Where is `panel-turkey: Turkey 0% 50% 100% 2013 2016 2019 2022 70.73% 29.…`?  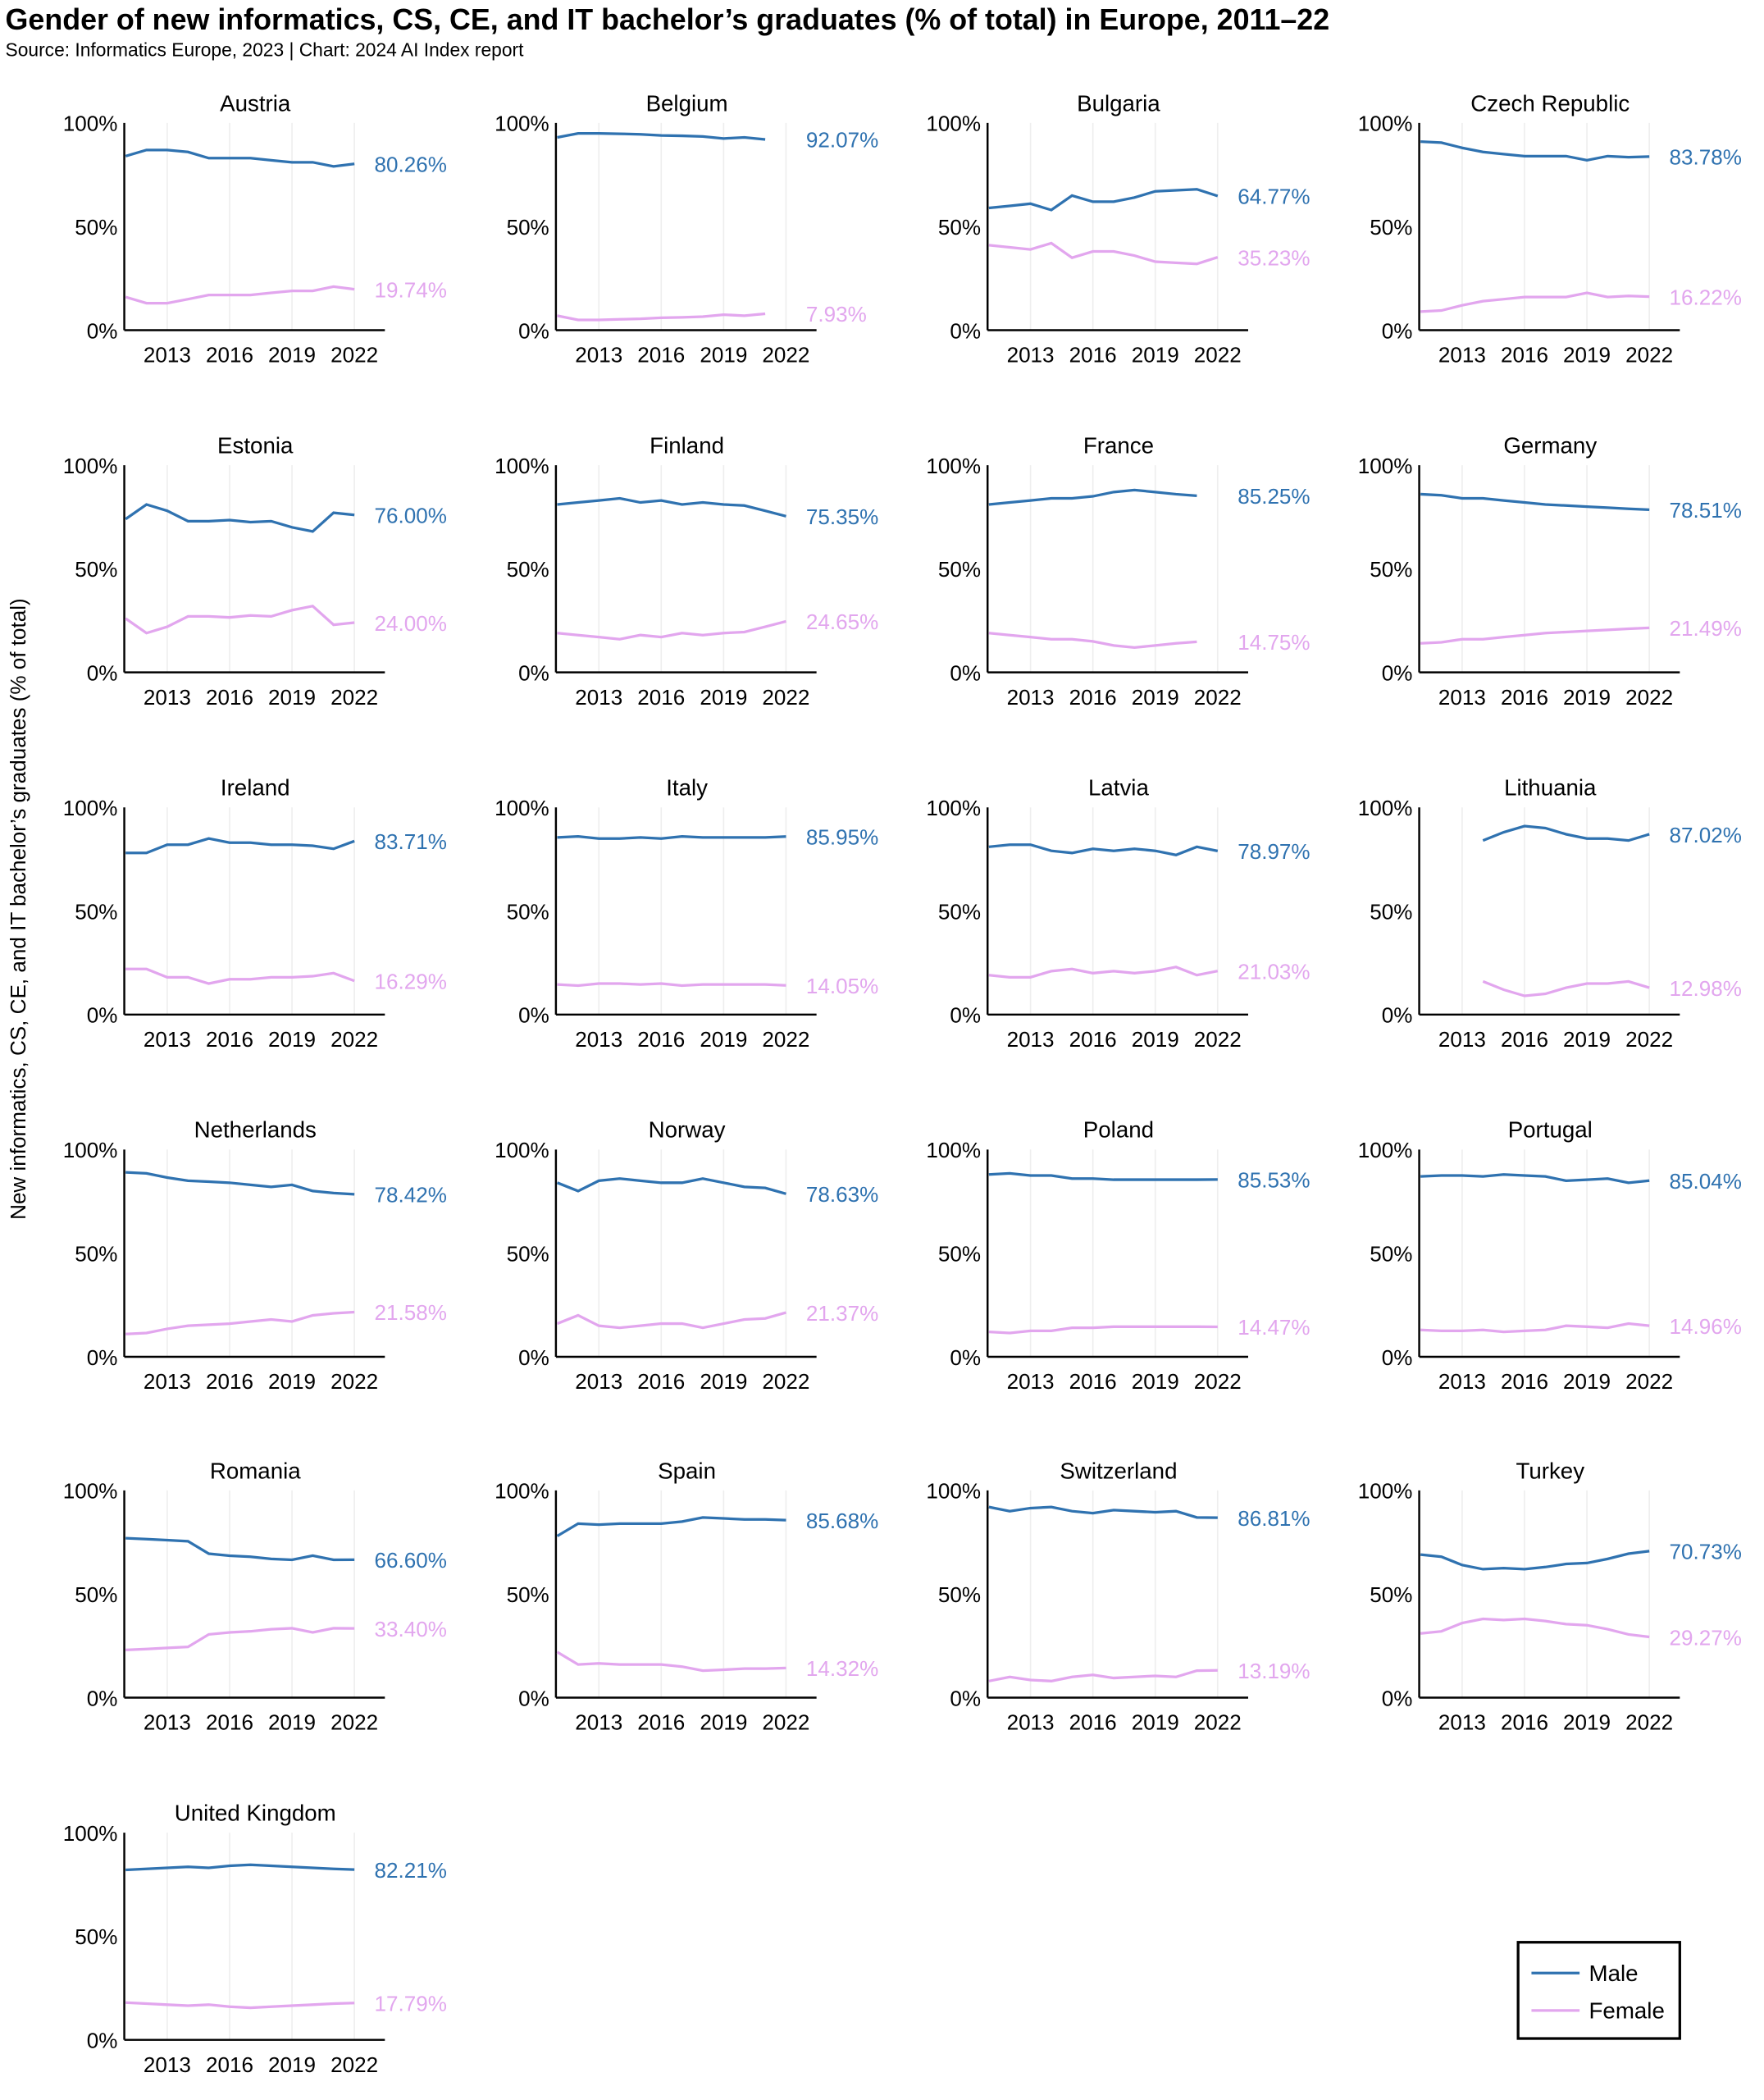 panel-turkey: Turkey 0% 50% 100% 2013 2016 2019 2022 70.73% 29.… is located at coordinates (1550, 1596).